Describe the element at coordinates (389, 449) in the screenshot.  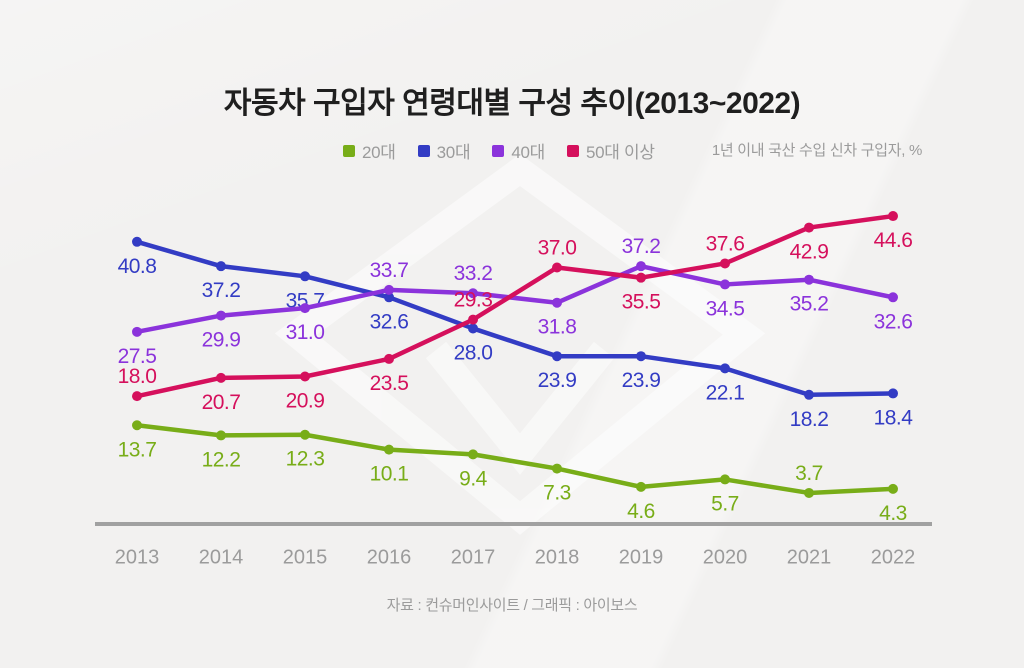
I see `data-point-20대-2016` at that location.